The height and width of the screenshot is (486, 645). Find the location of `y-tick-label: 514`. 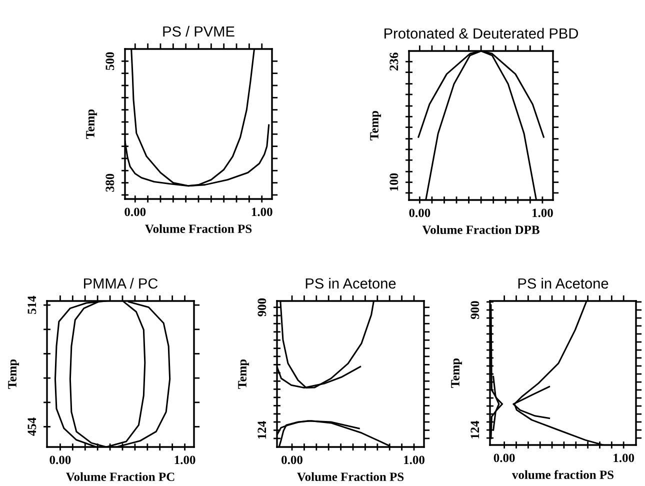

y-tick-label: 514 is located at coordinates (32, 305).